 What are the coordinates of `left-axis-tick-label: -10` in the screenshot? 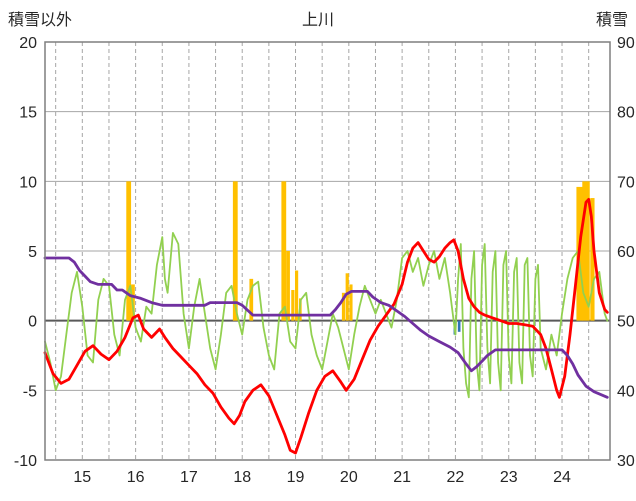 It's located at (25, 461).